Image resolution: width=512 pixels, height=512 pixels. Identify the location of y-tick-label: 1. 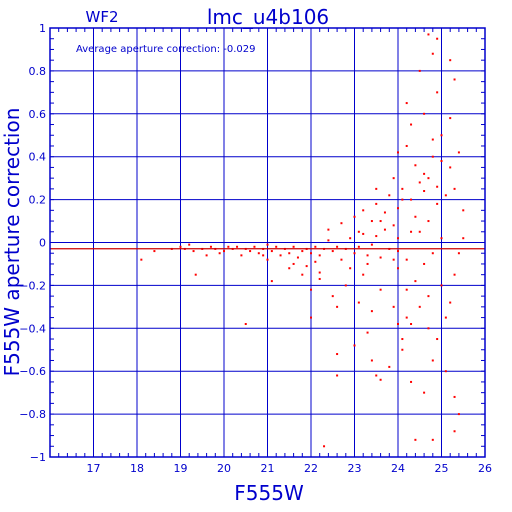
(42, 28).